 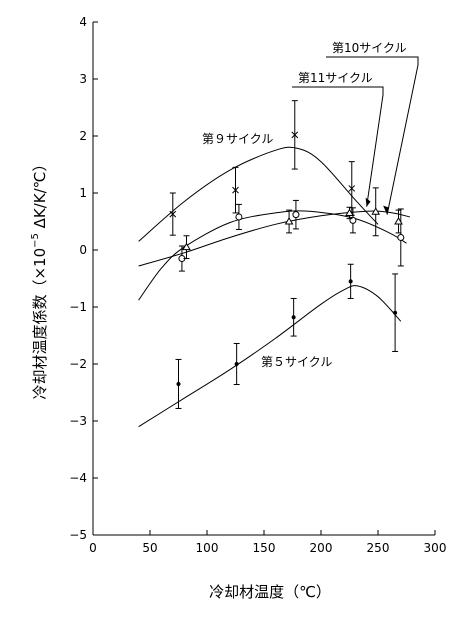 What do you see at coordinates (83, 22) in the screenshot?
I see `y-tick-label: 4` at bounding box center [83, 22].